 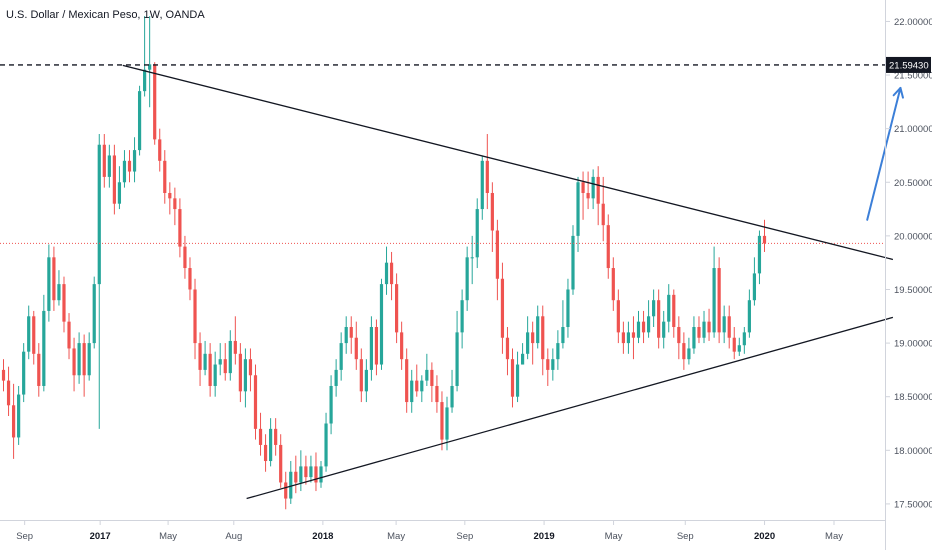 I want to click on time-tick-label: May, so click(x=396, y=536).